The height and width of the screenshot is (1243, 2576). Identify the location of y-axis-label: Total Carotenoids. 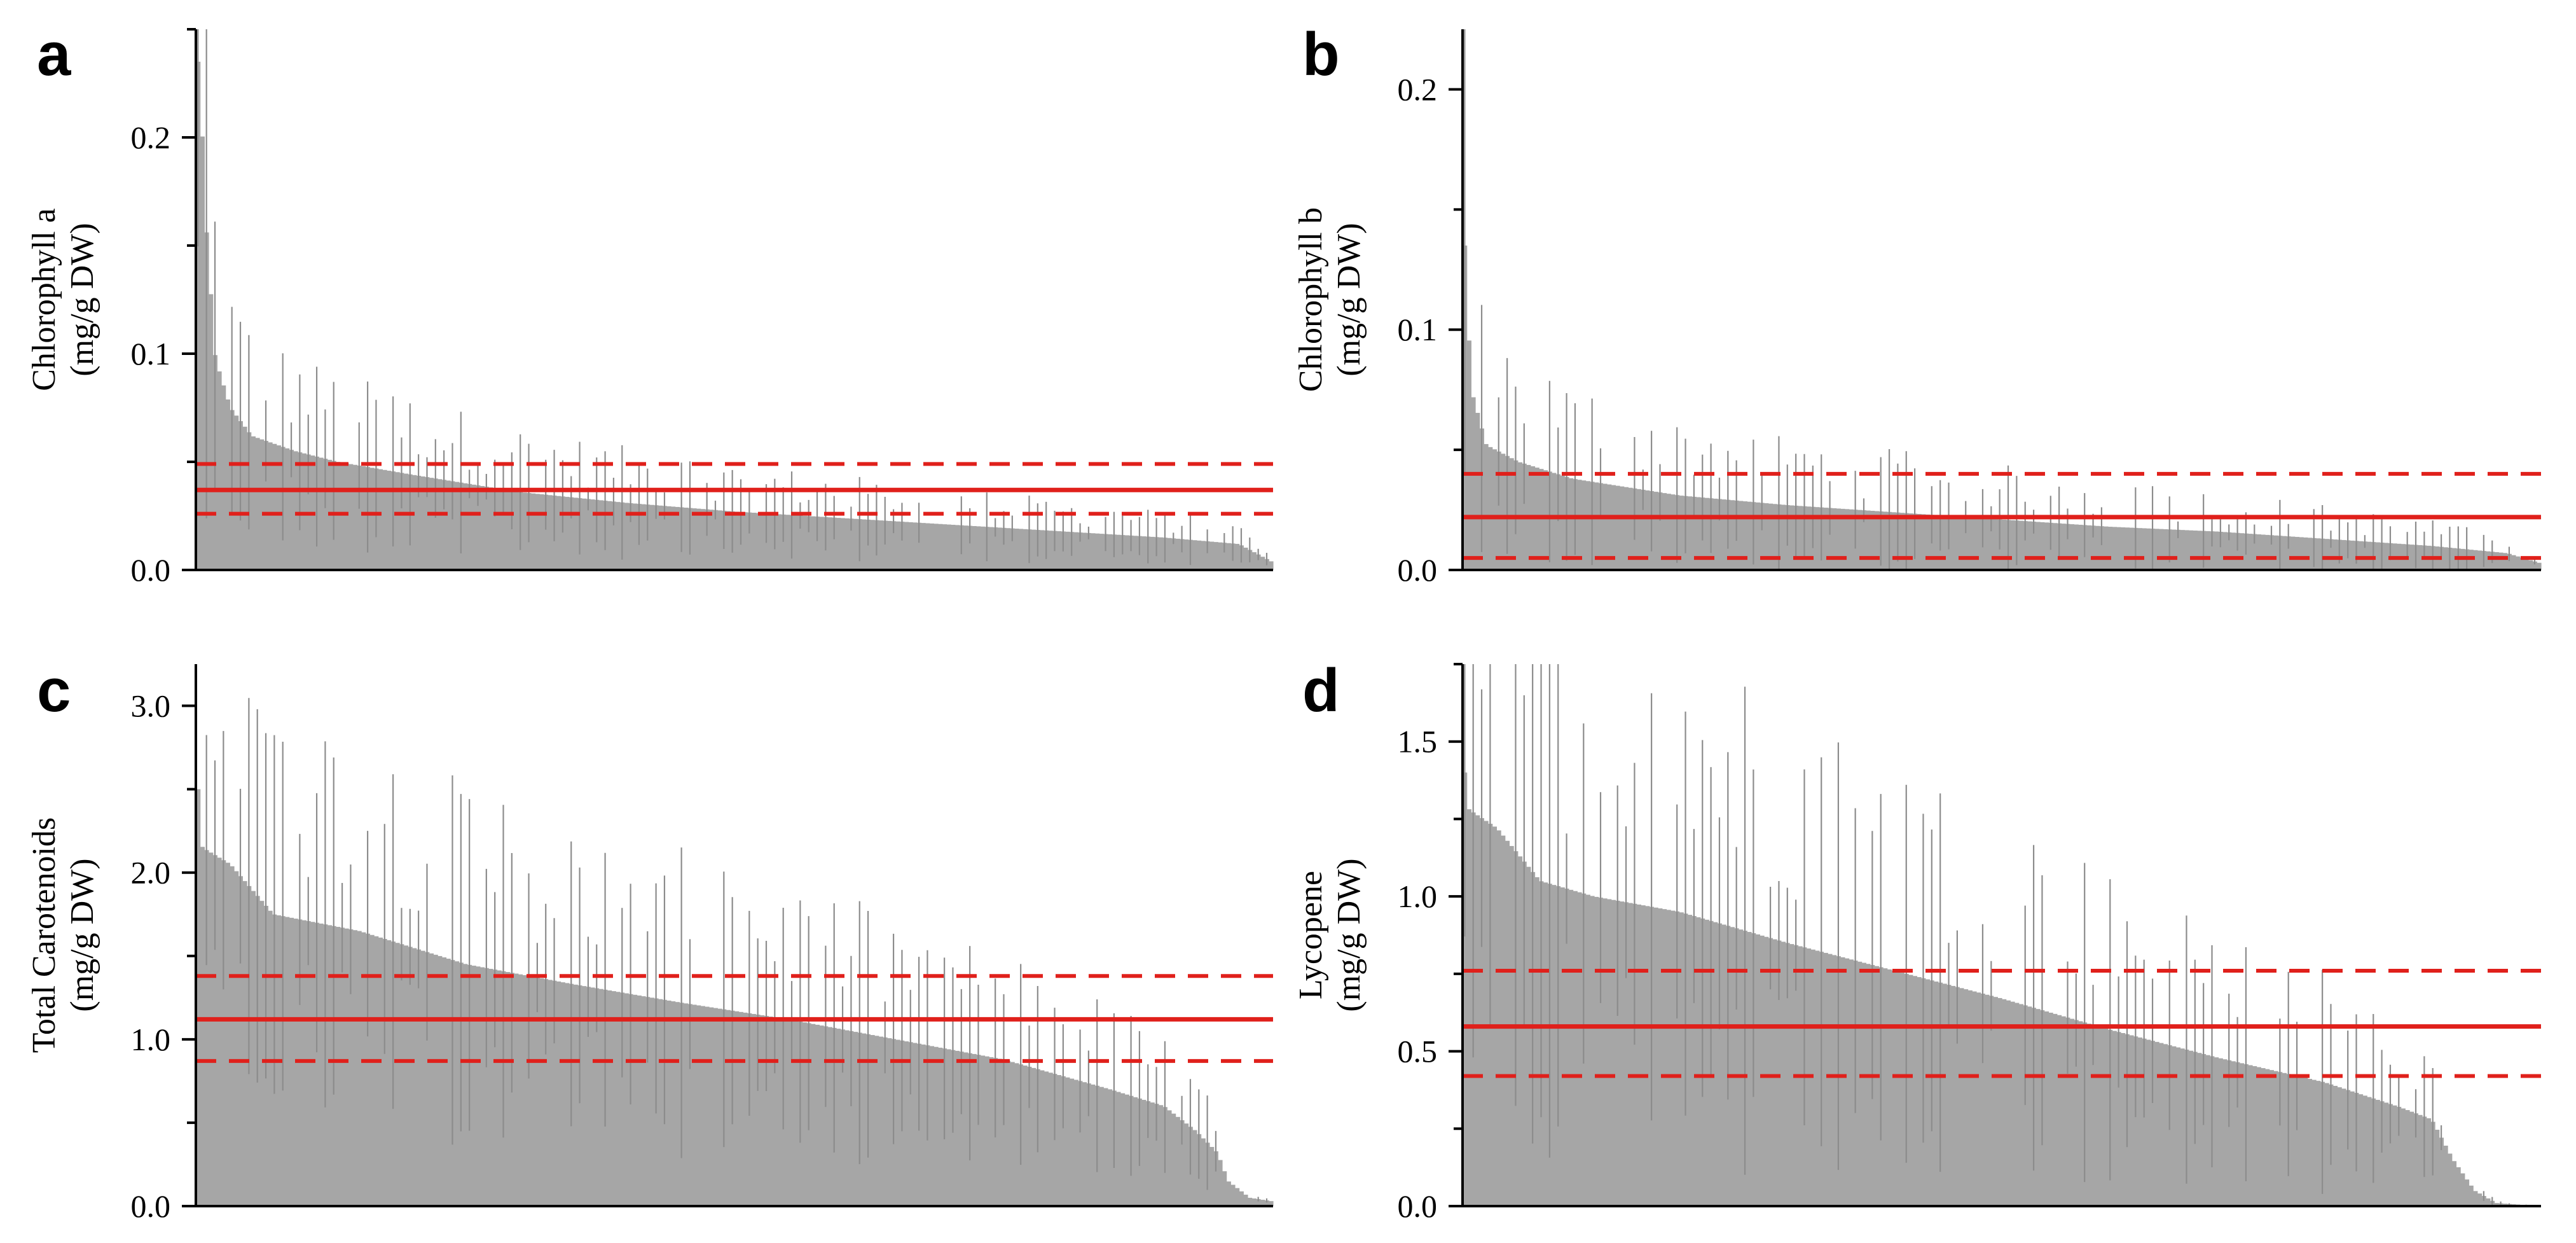
(44, 935).